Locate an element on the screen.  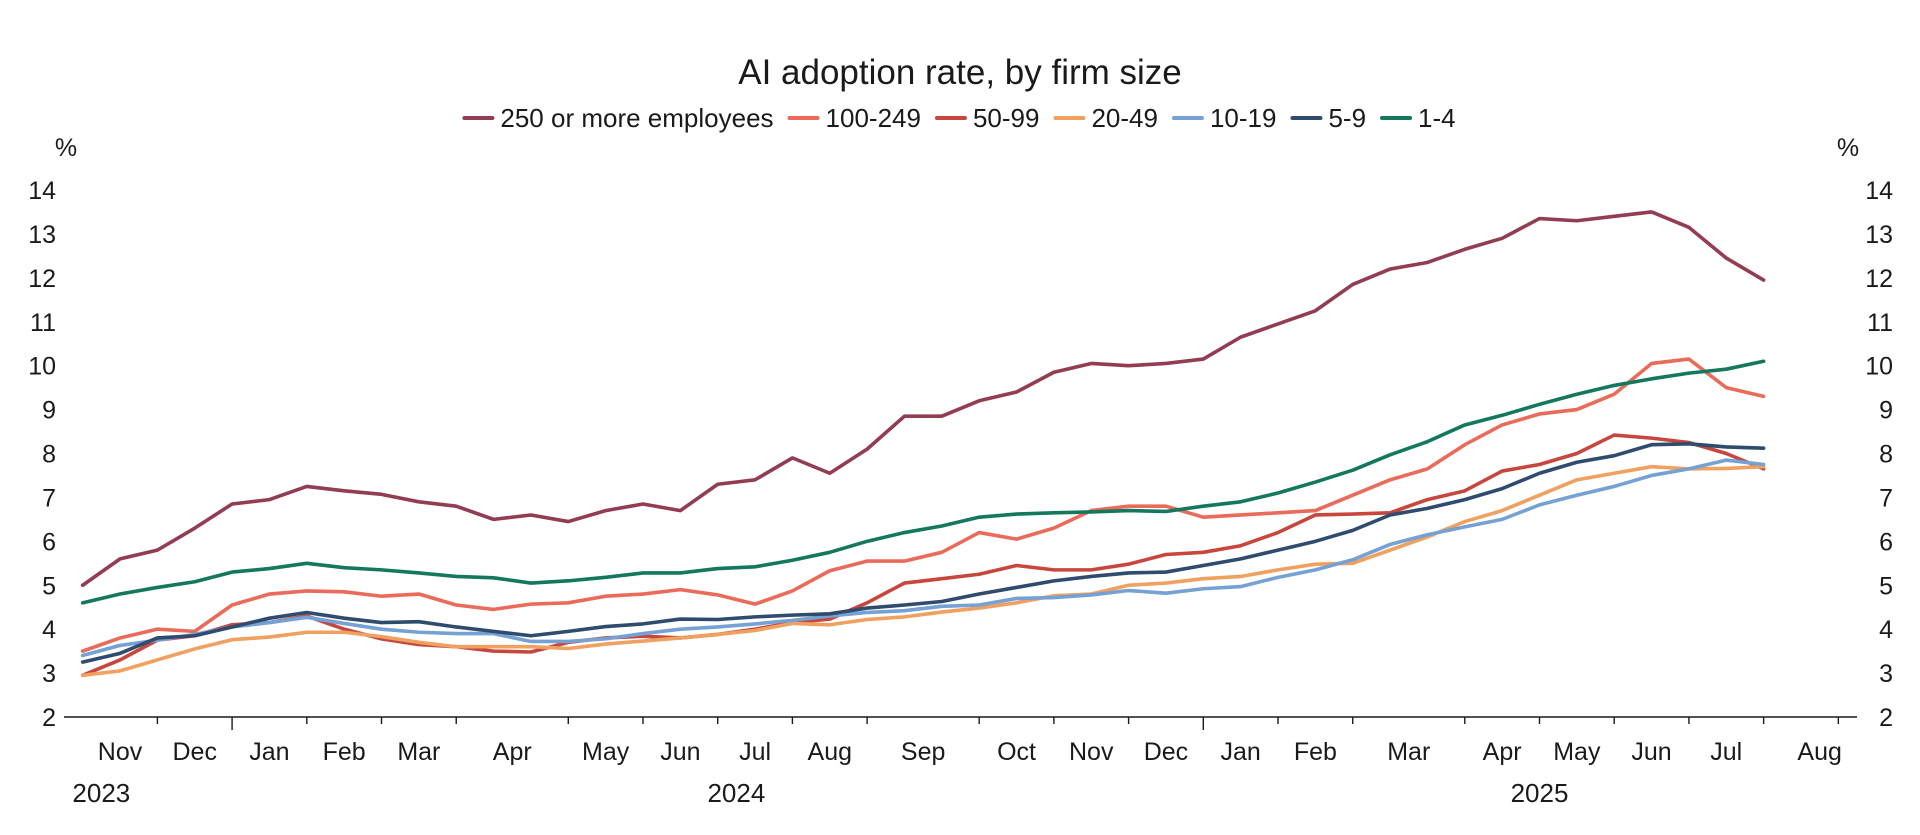
y-tick-label-right: 2 is located at coordinates (1886, 718).